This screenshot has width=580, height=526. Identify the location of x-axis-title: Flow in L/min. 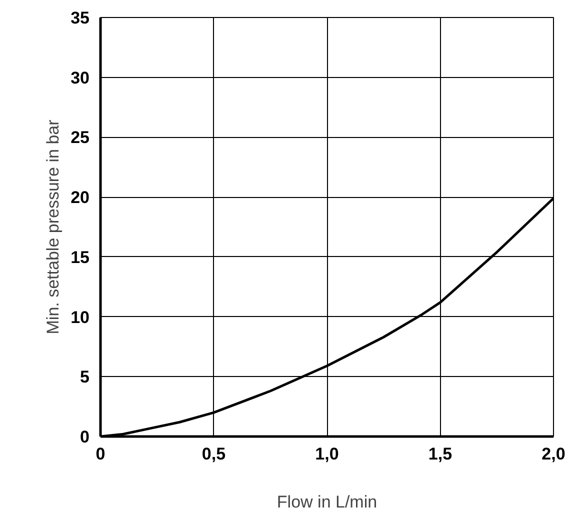
(327, 502).